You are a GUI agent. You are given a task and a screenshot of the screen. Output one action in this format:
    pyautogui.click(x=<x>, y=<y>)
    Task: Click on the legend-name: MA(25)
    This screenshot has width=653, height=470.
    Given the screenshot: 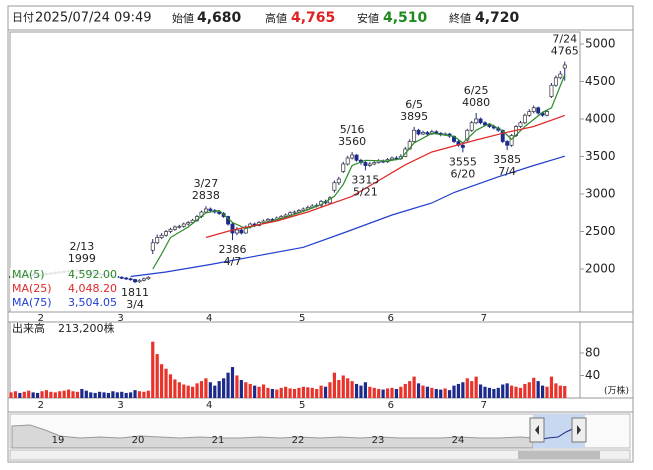 What is the action you would take?
    pyautogui.click(x=32, y=288)
    